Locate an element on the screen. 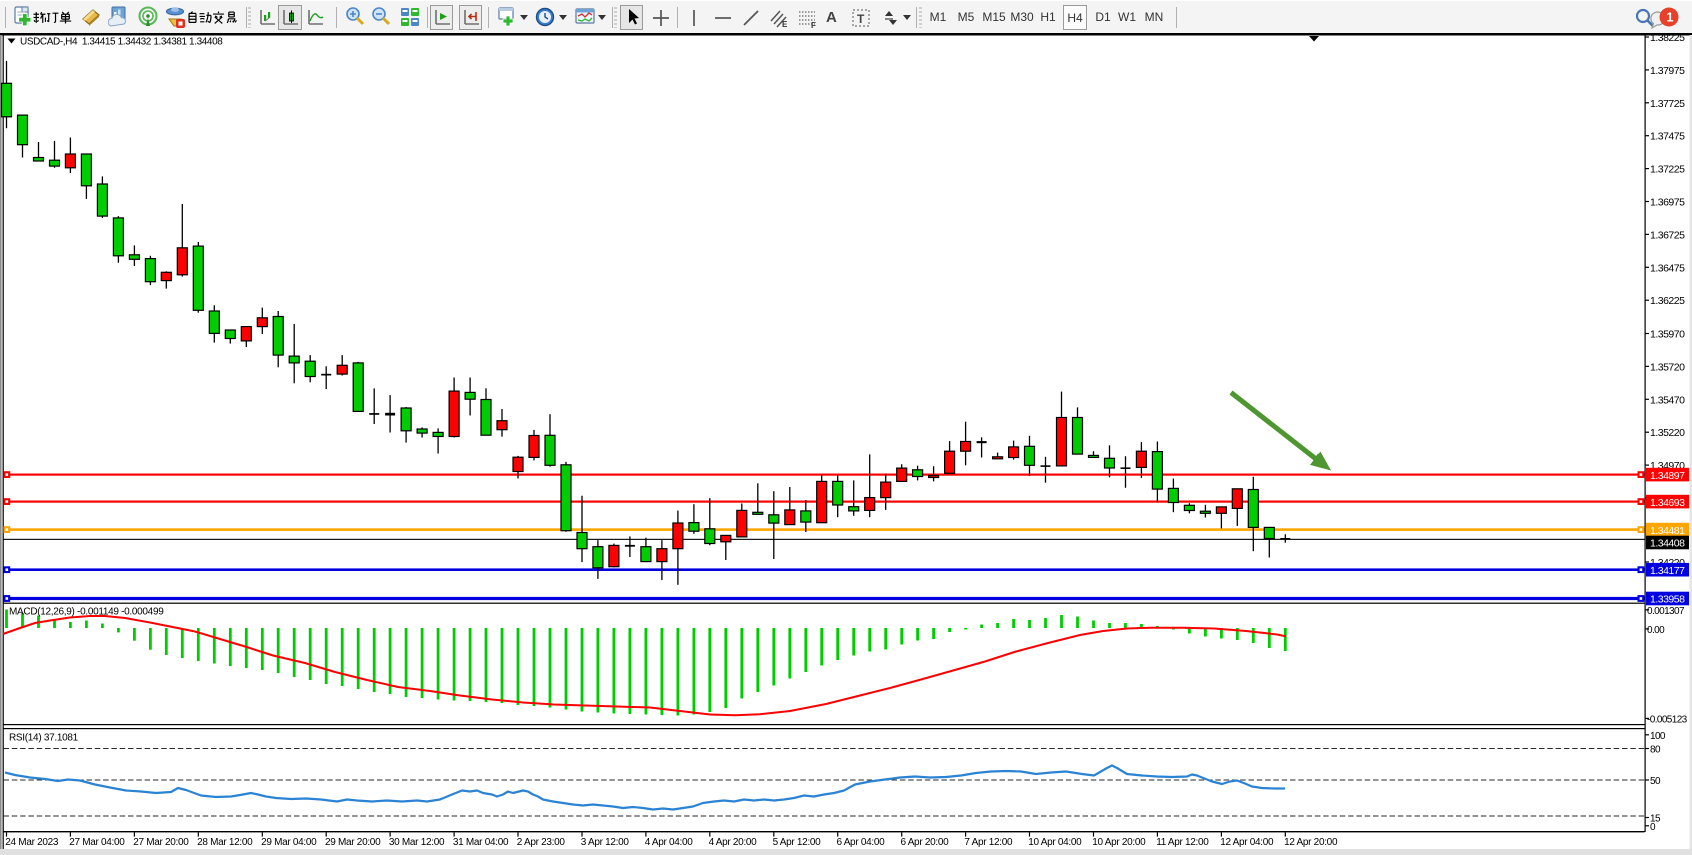  svg-text: 1.37475 is located at coordinates (1667, 137).